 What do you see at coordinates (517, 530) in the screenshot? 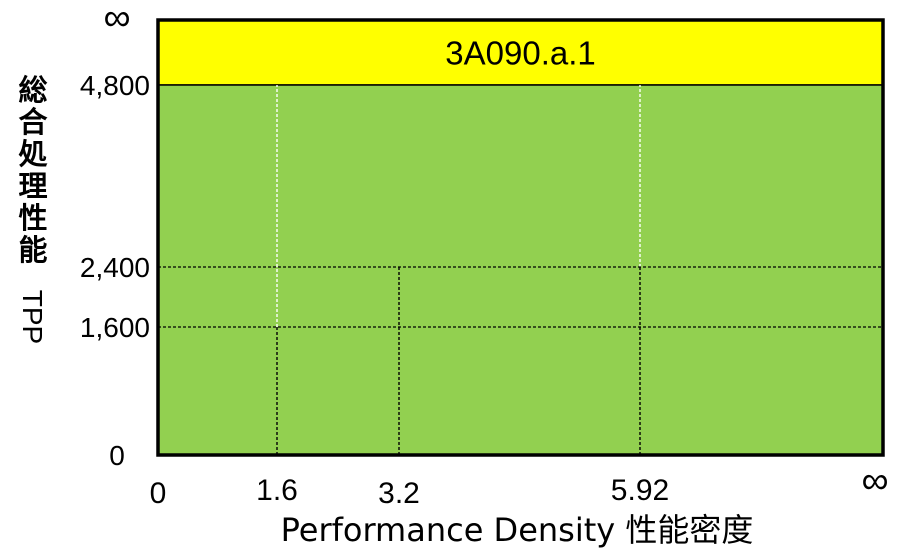
I see `x-axis-label: Performance Density 性能密度` at bounding box center [517, 530].